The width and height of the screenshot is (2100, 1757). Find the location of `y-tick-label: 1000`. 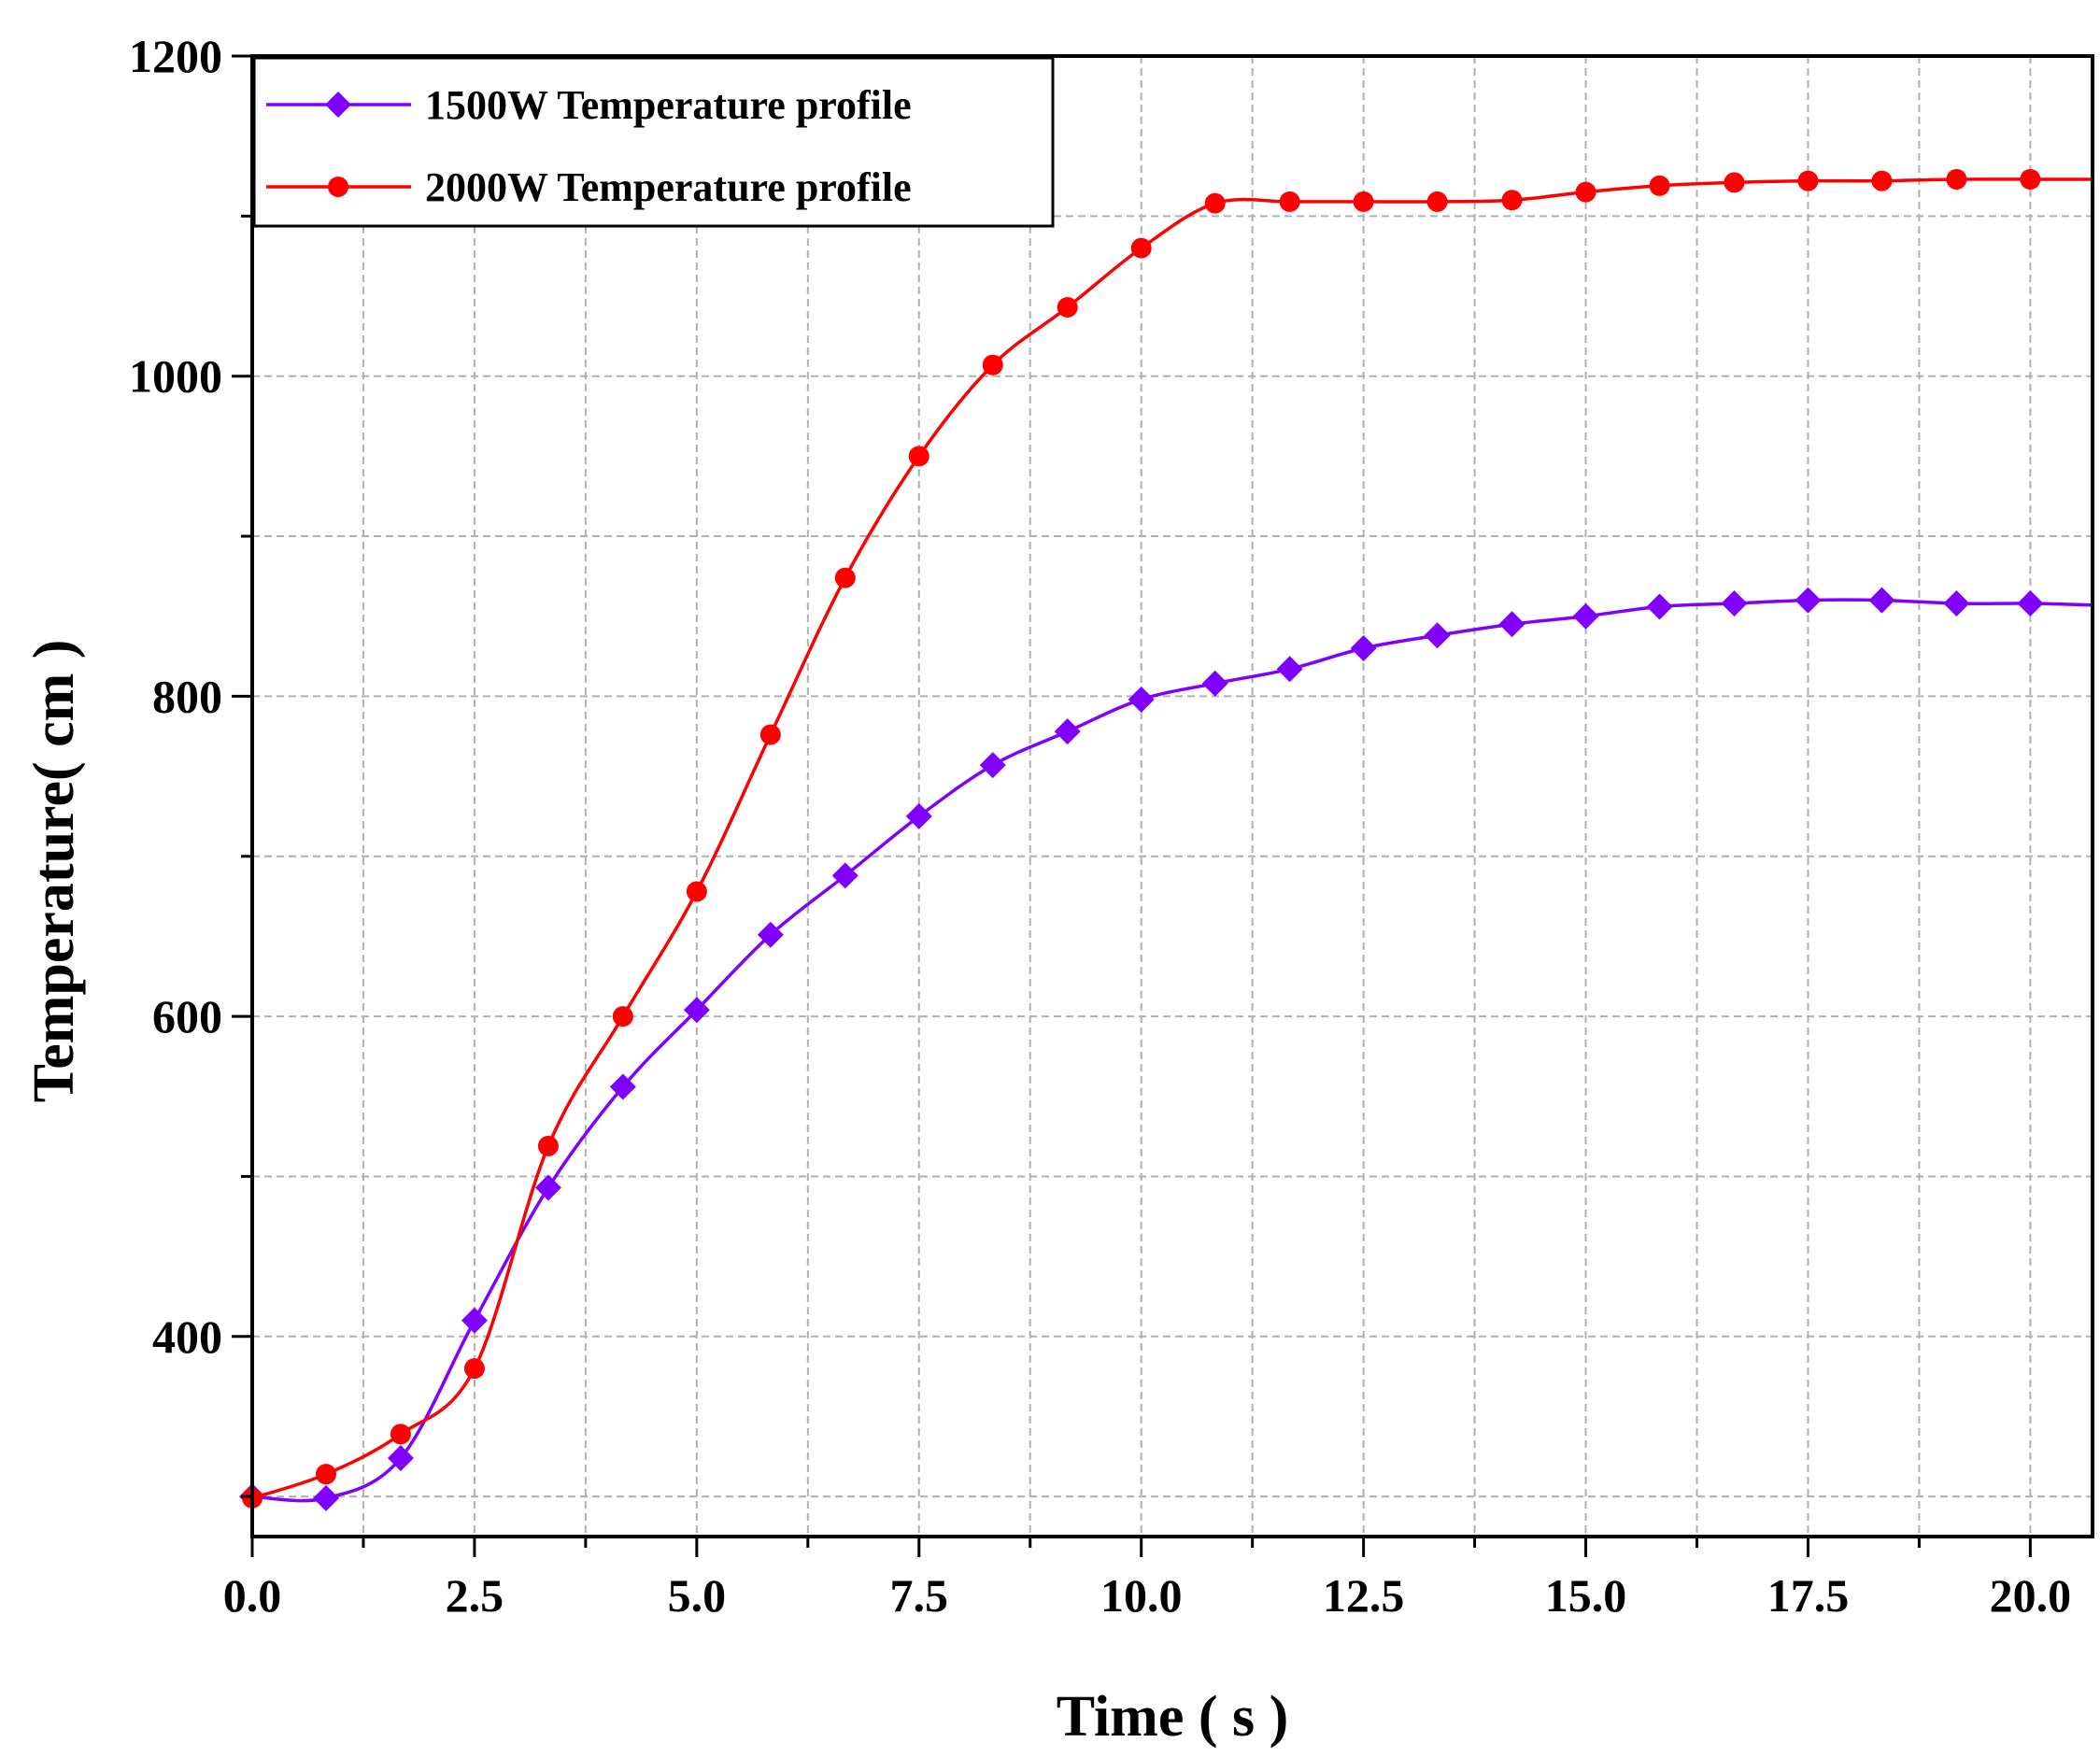

y-tick-label: 1000 is located at coordinates (176, 377).